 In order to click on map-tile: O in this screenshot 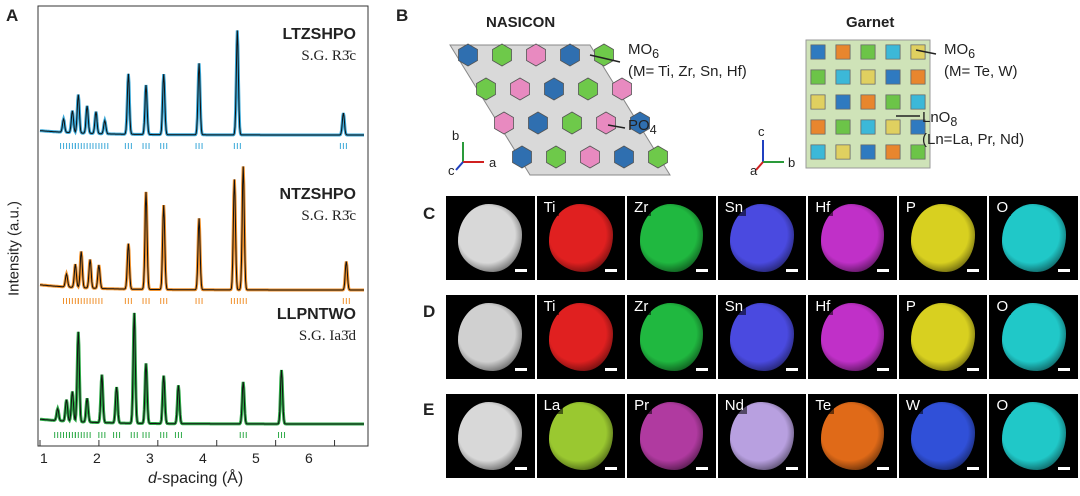, I will do `click(1034, 337)`.